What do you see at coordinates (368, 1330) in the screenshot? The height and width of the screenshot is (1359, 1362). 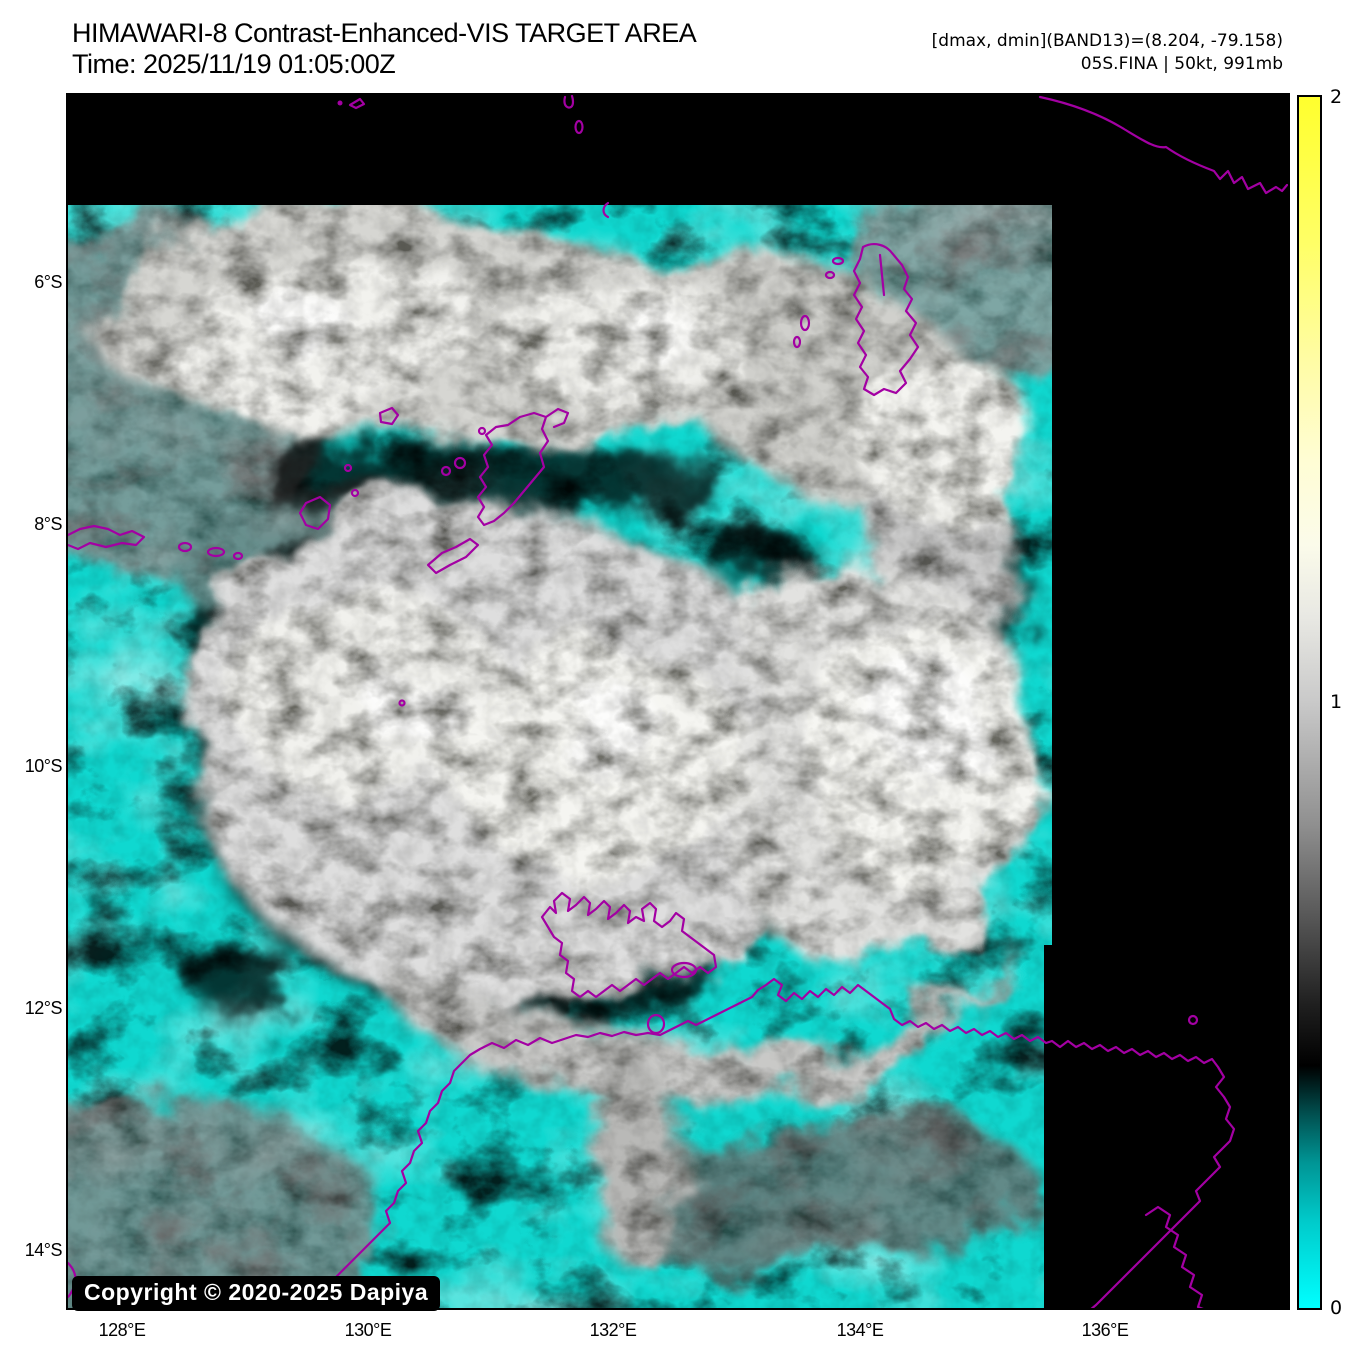 I see `lon-tick-130e: 130°E` at bounding box center [368, 1330].